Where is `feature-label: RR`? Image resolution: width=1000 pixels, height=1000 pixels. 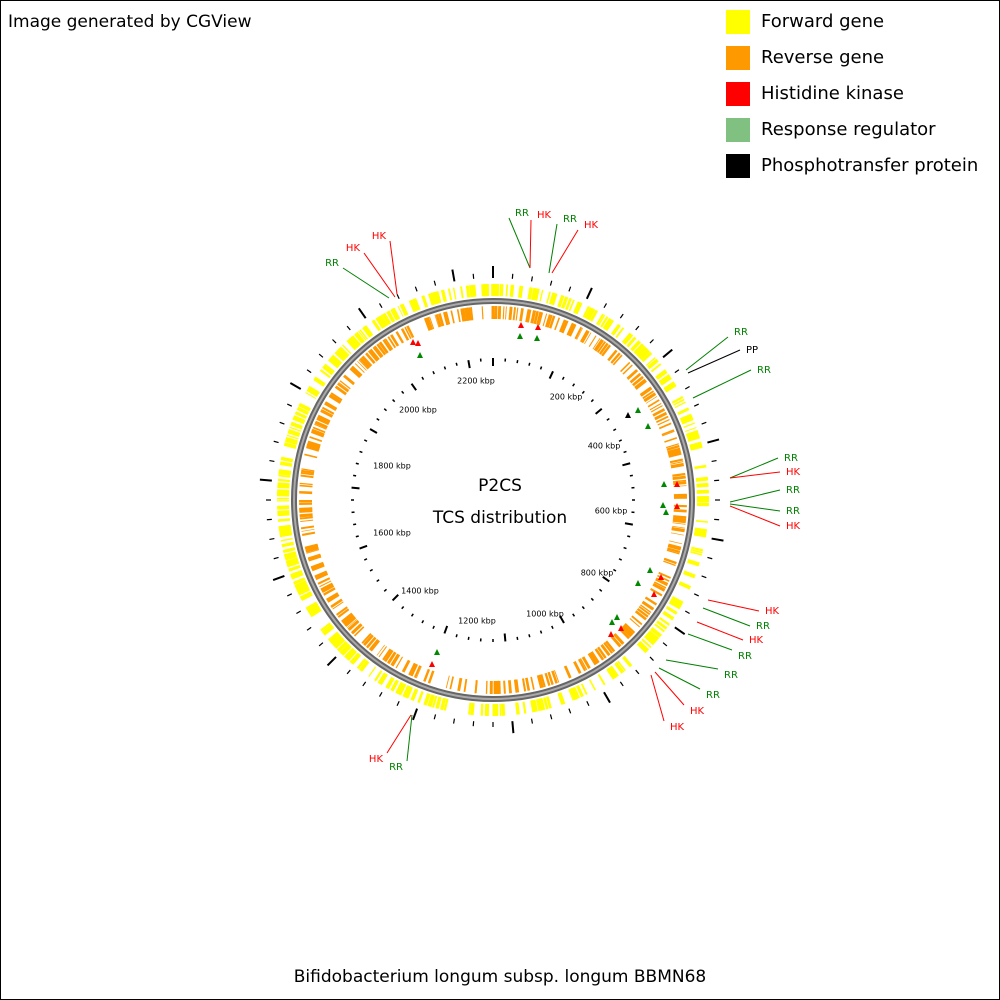 feature-label: RR is located at coordinates (764, 370).